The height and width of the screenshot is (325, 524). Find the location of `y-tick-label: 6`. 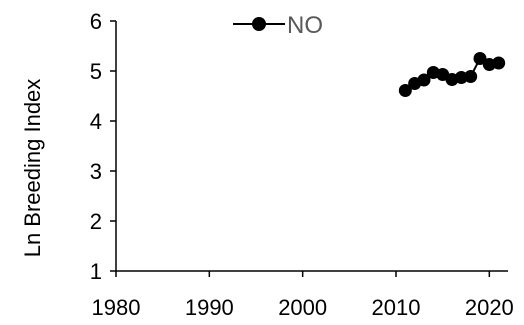

y-tick-label: 6 is located at coordinates (96, 21).